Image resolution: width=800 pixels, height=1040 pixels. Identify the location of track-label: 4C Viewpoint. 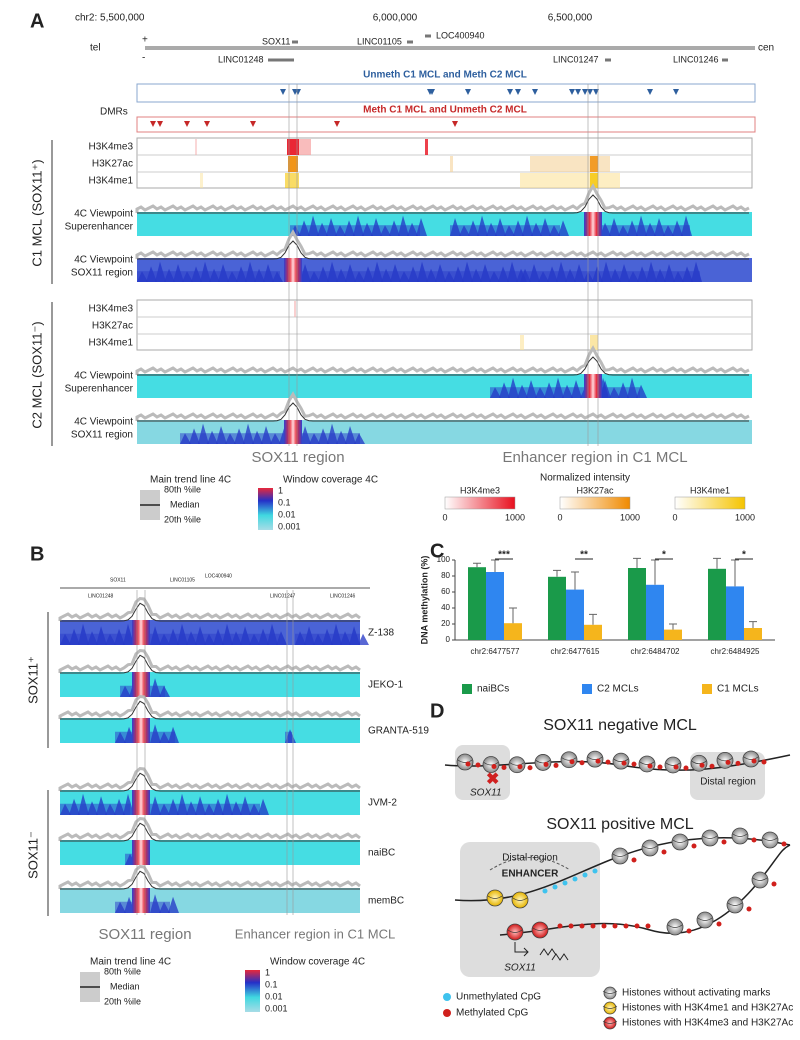
(103, 214).